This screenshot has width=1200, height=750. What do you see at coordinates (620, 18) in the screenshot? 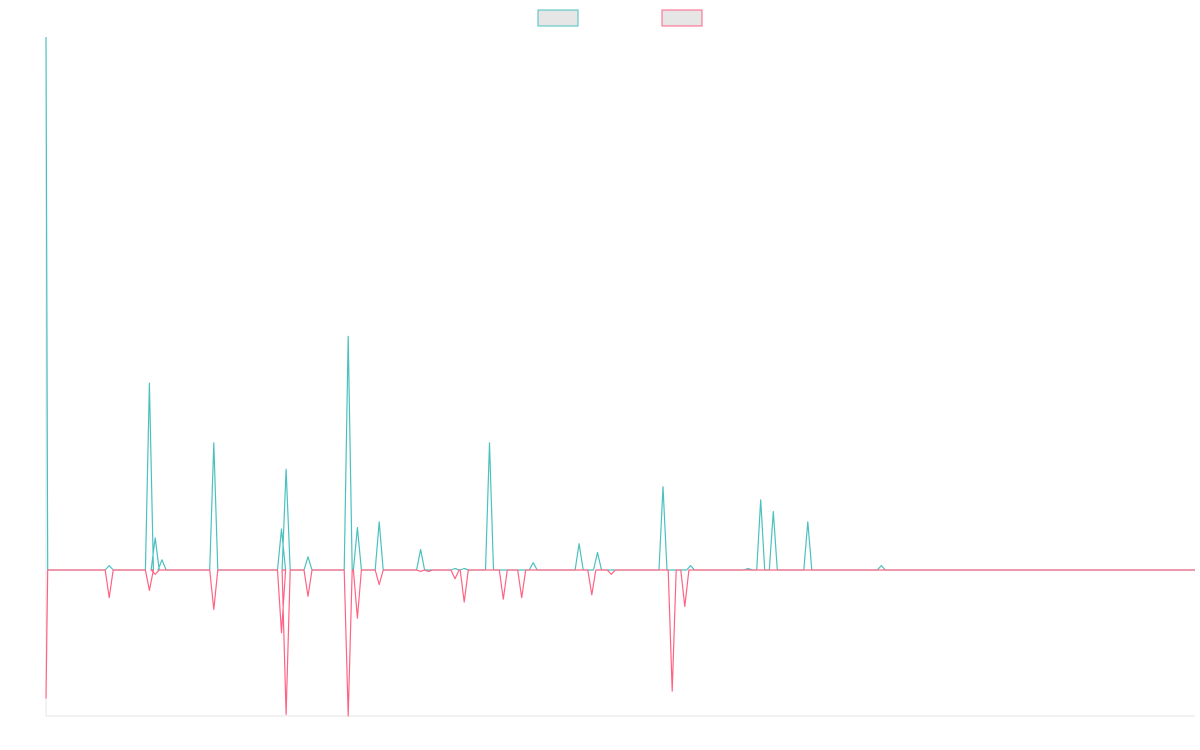
I see `chart-legend` at bounding box center [620, 18].